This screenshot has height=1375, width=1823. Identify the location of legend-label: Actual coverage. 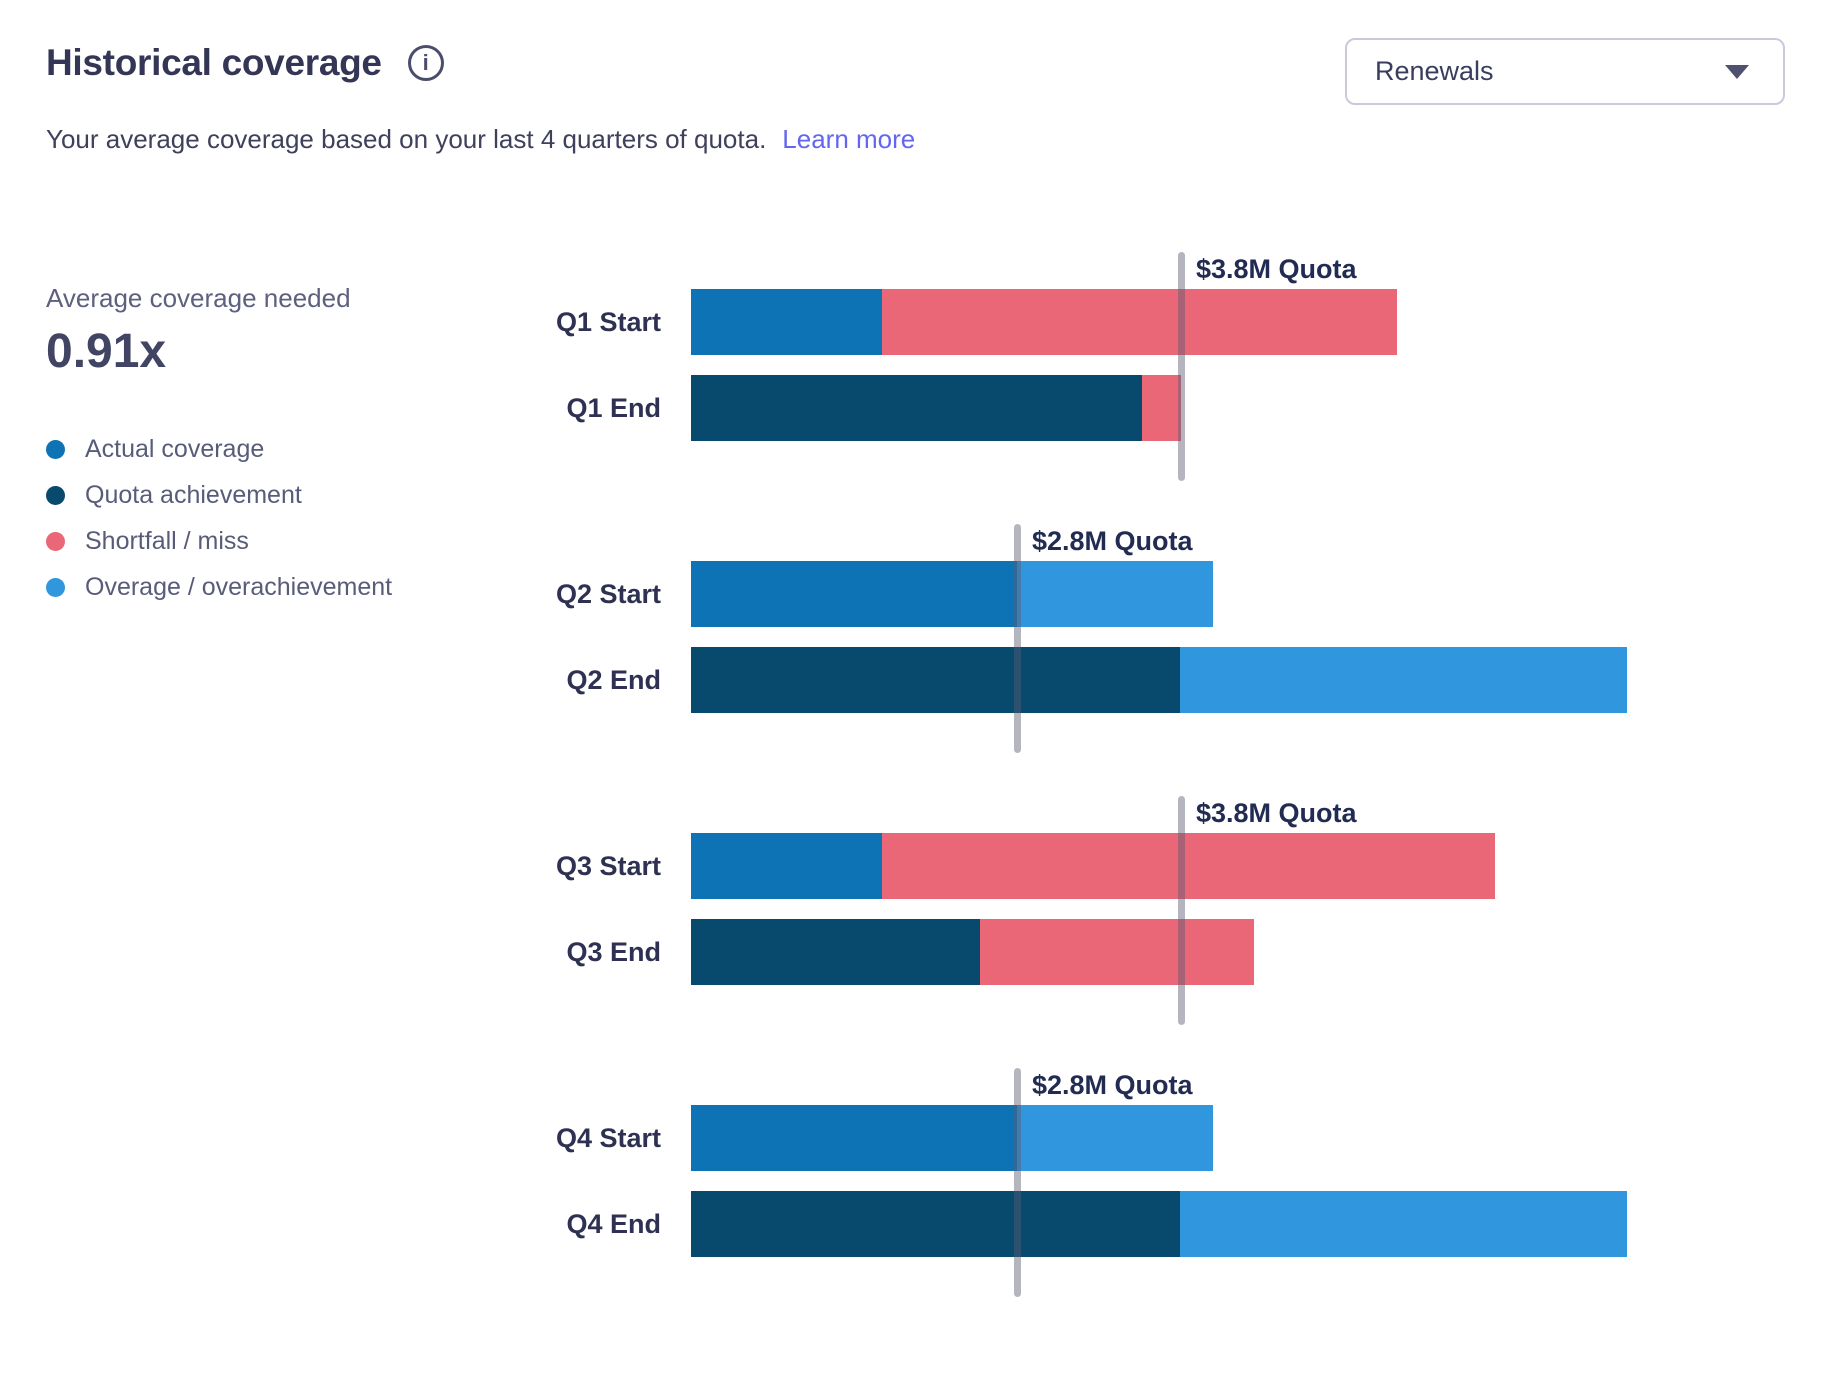
(175, 448).